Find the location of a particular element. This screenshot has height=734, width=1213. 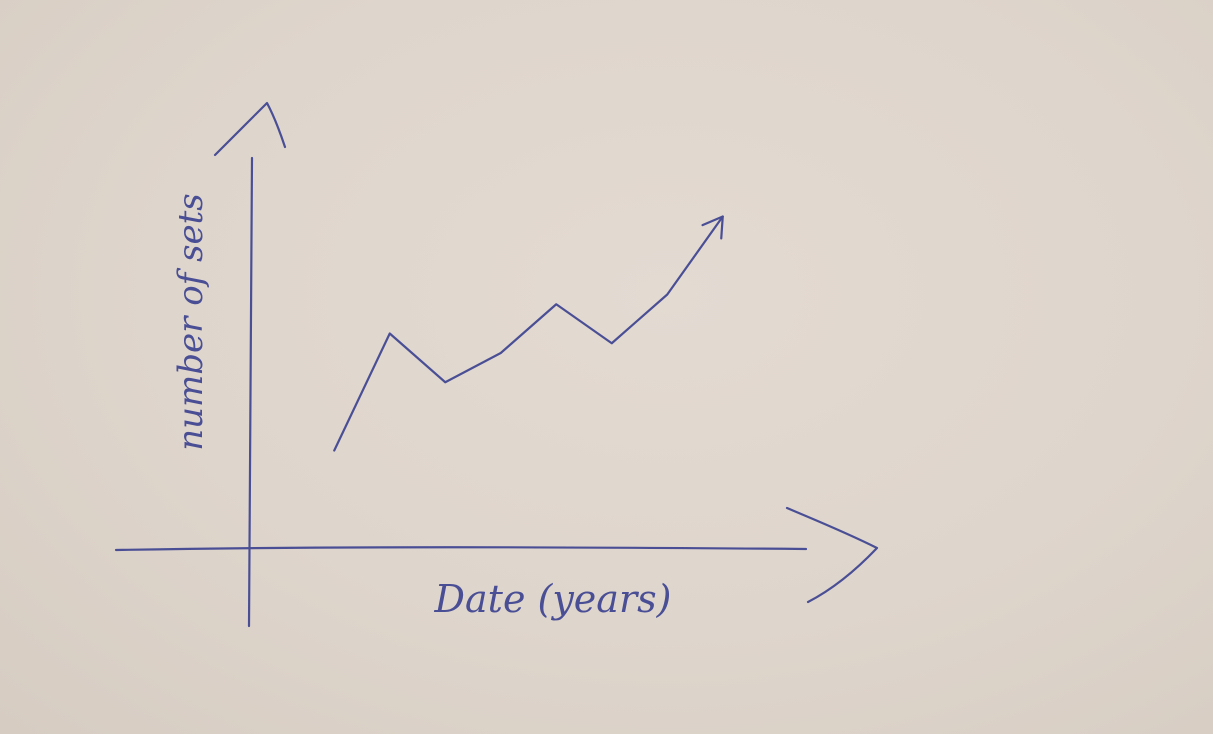

y-axis-arrowhead is located at coordinates (250, 129).